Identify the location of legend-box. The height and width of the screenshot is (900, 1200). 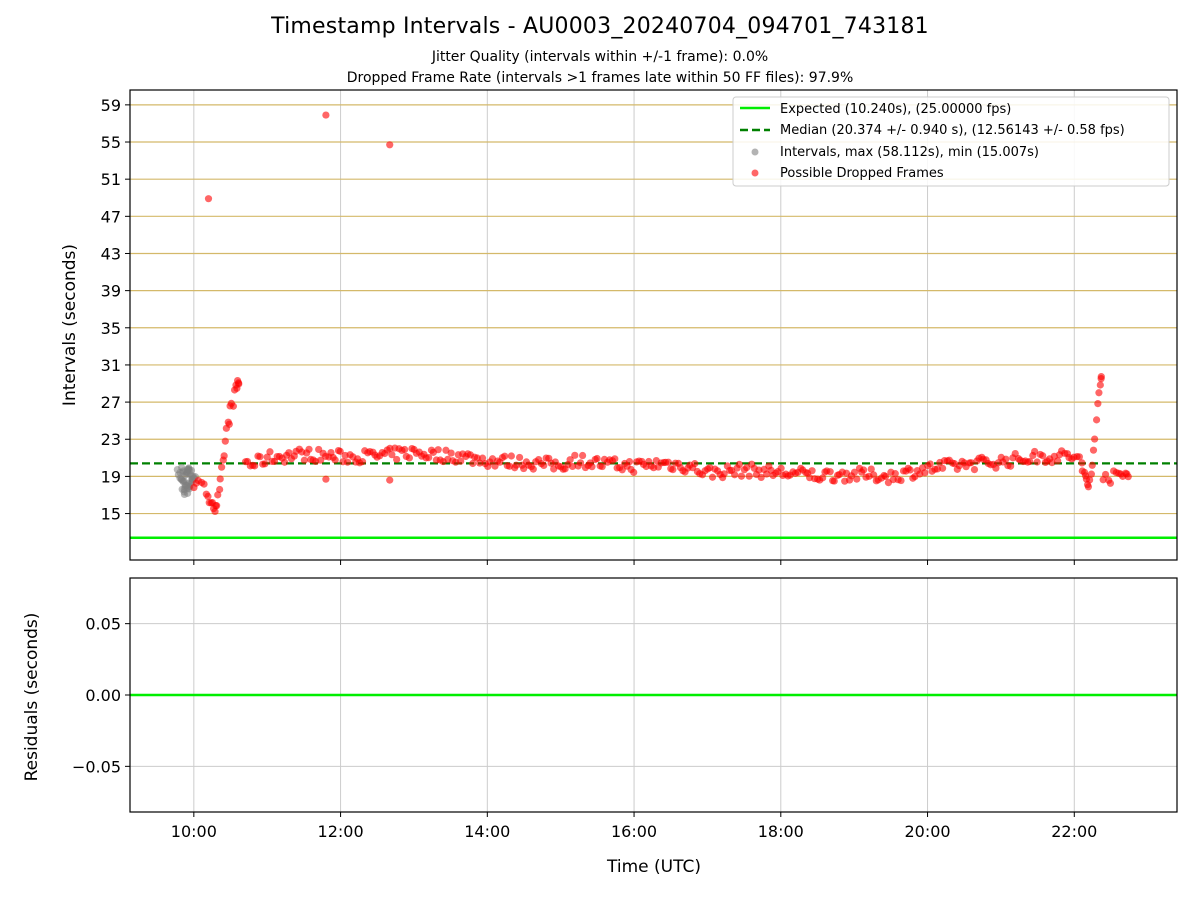
(951, 141).